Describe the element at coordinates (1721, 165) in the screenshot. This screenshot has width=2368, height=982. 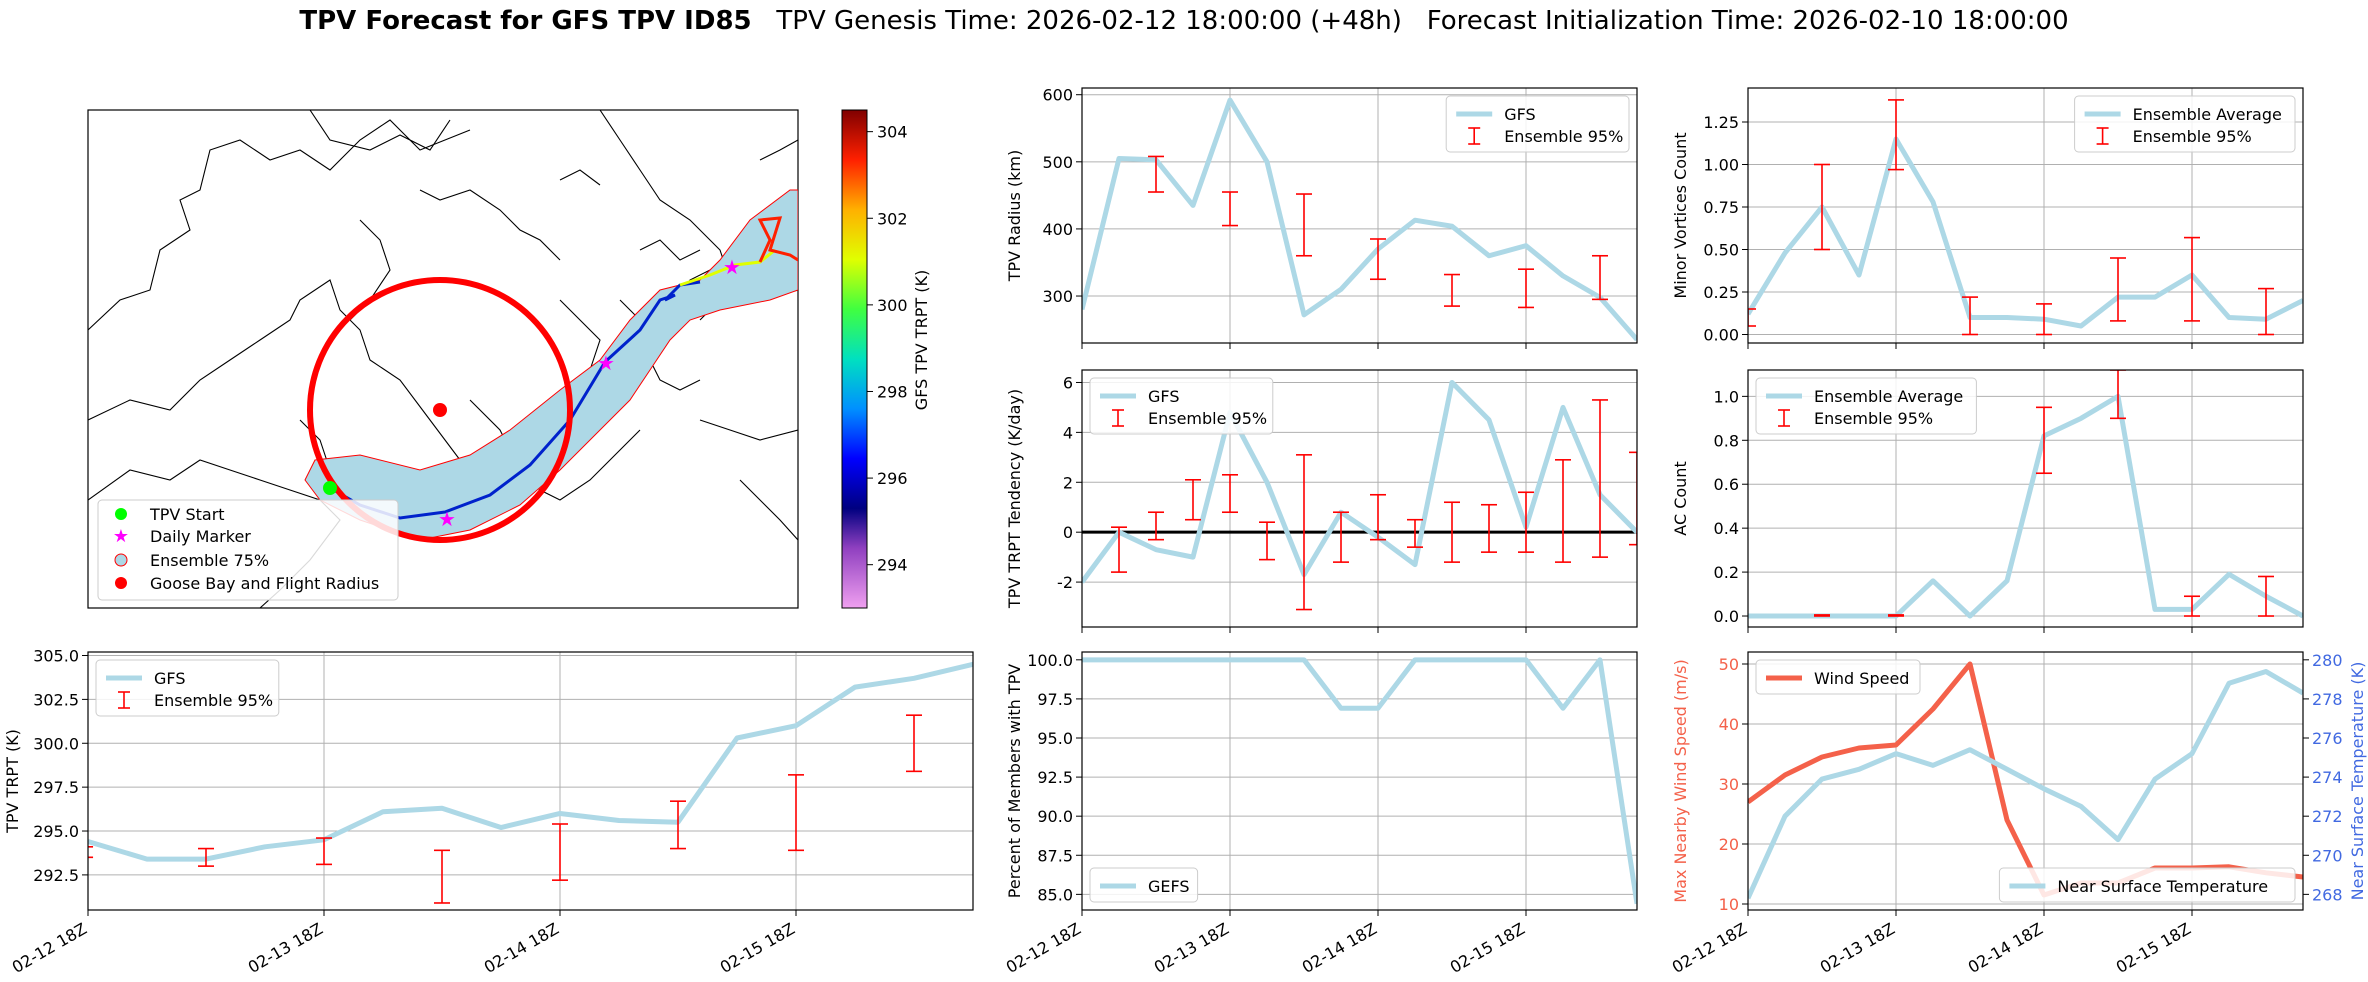
I see `y-tick-label: 1.00` at that location.